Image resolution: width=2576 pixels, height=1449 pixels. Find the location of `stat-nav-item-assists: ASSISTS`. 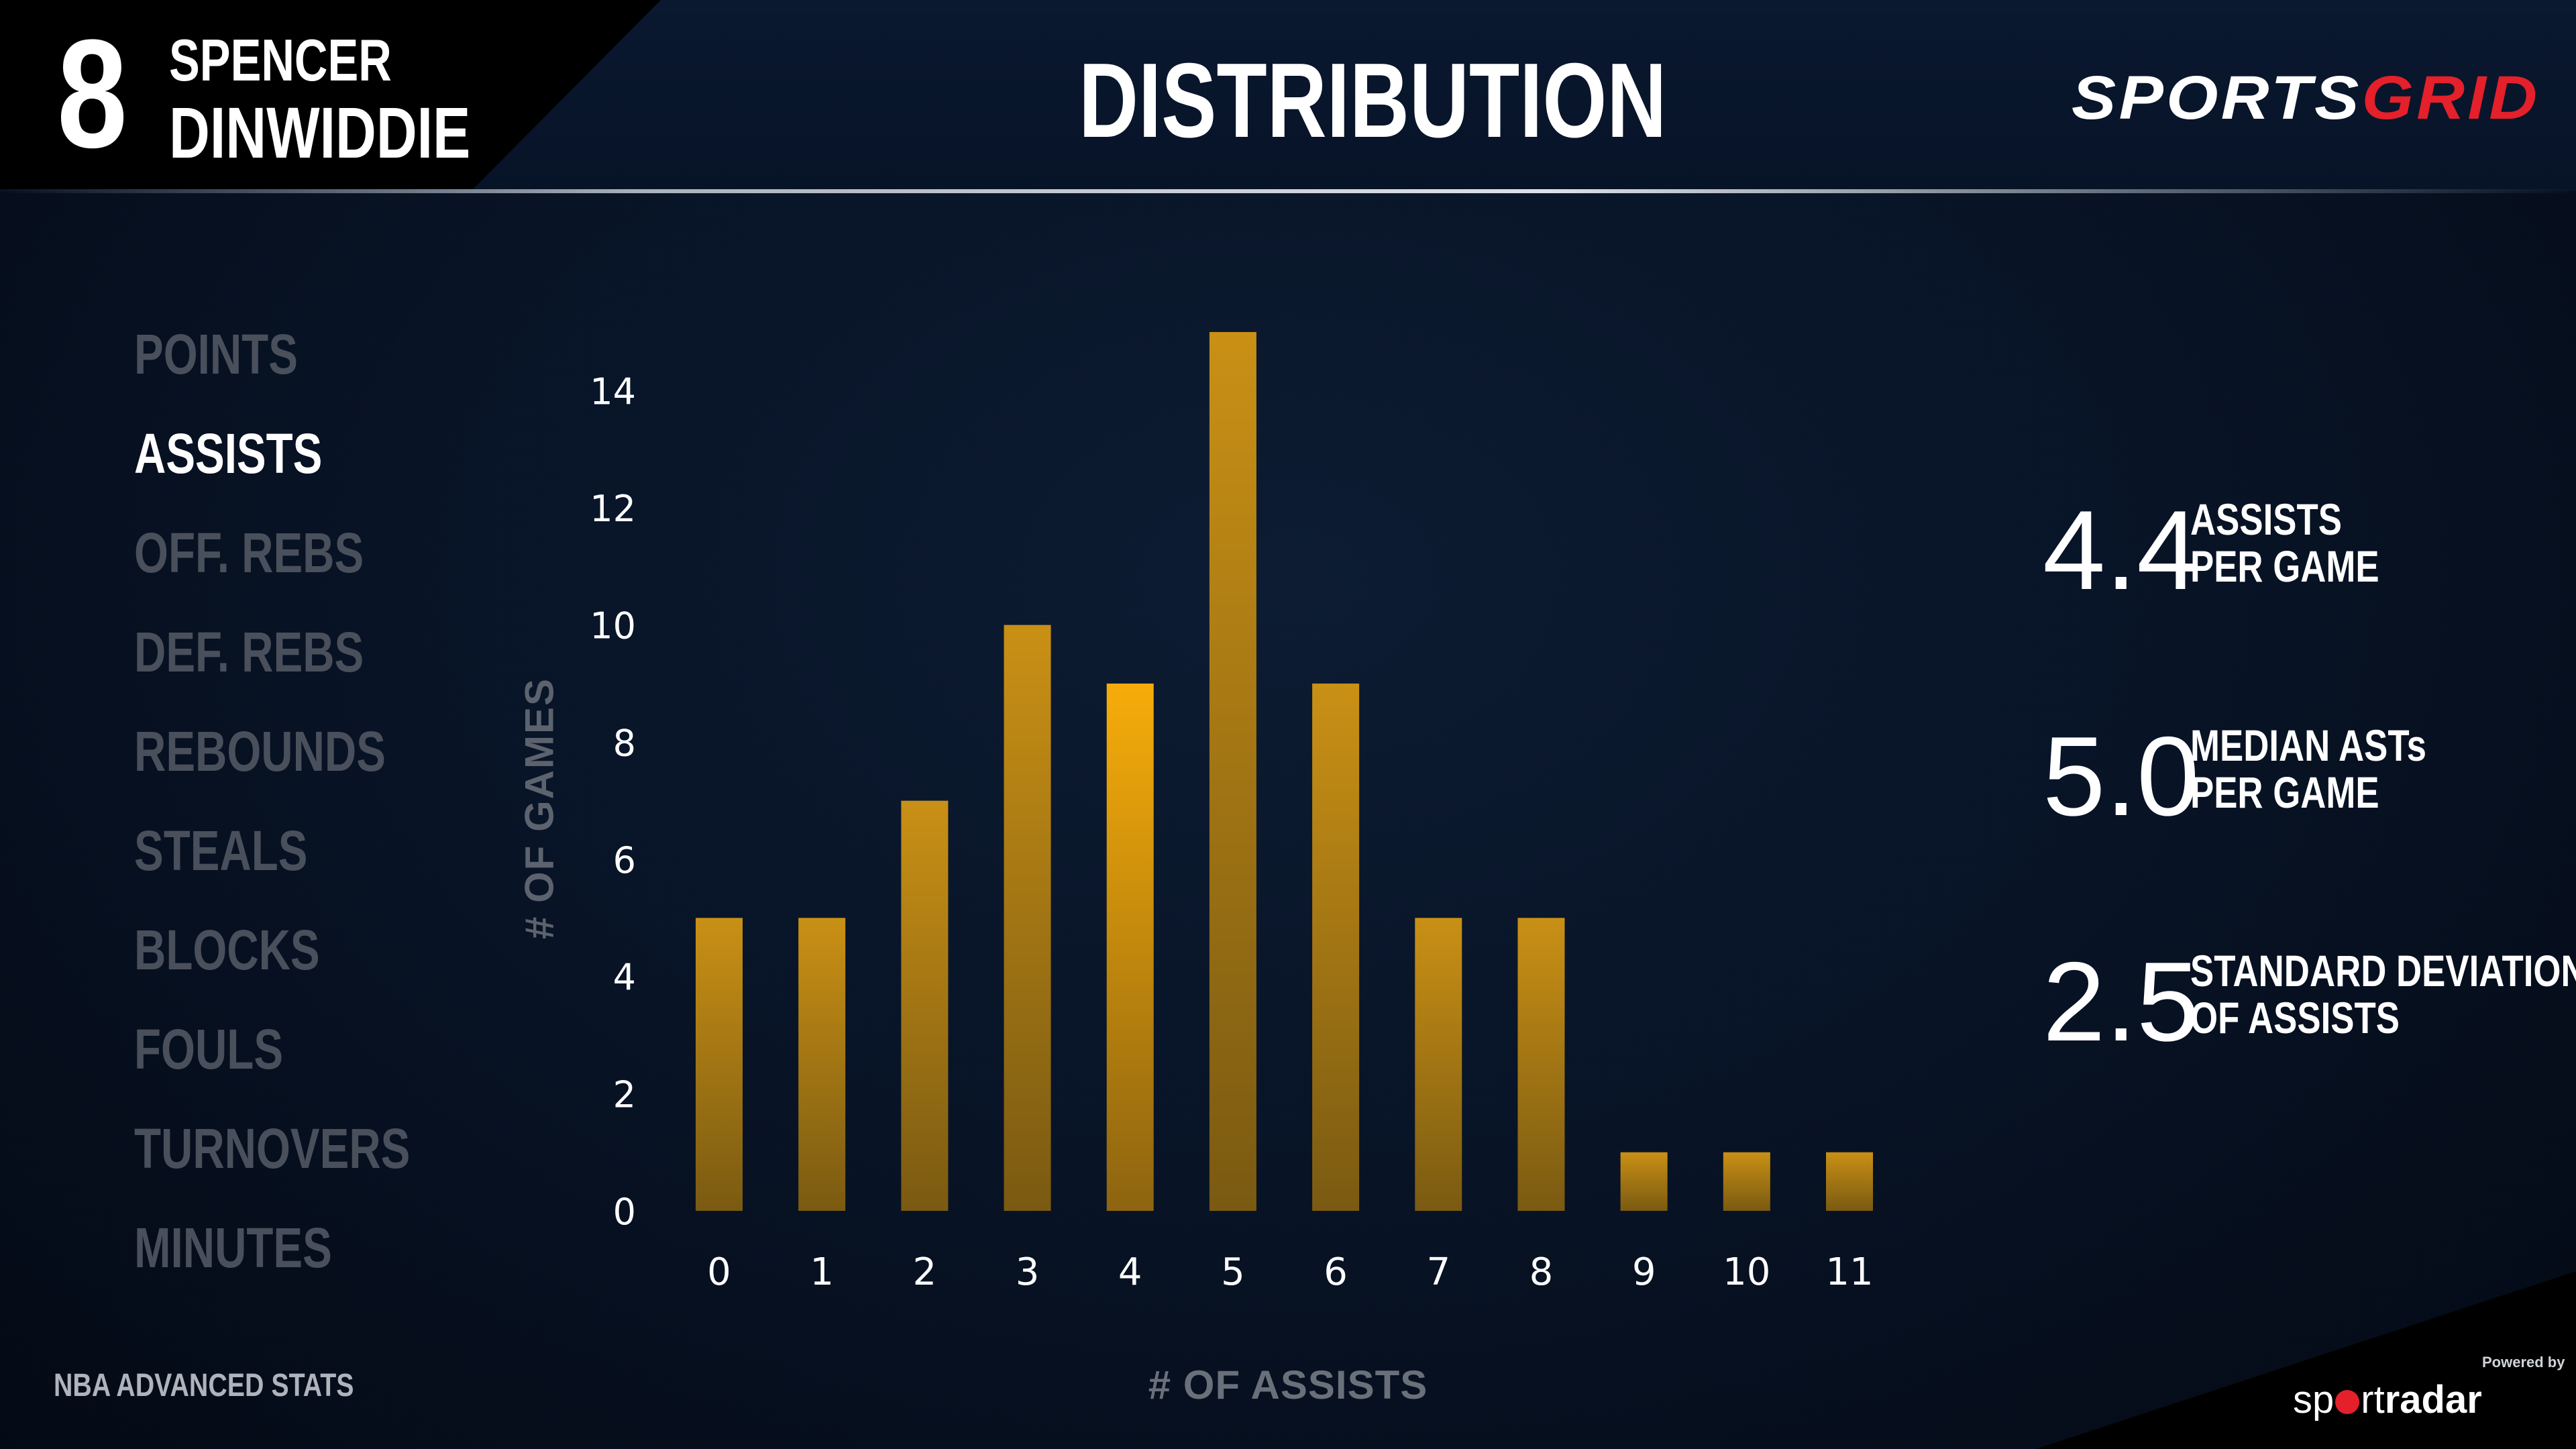

stat-nav-item-assists: ASSISTS is located at coordinates (228, 453).